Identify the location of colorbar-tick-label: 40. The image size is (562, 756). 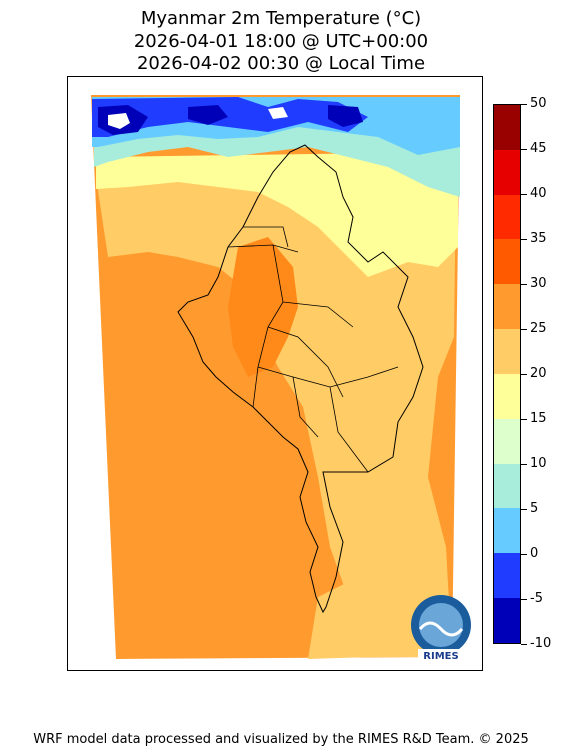
(538, 193).